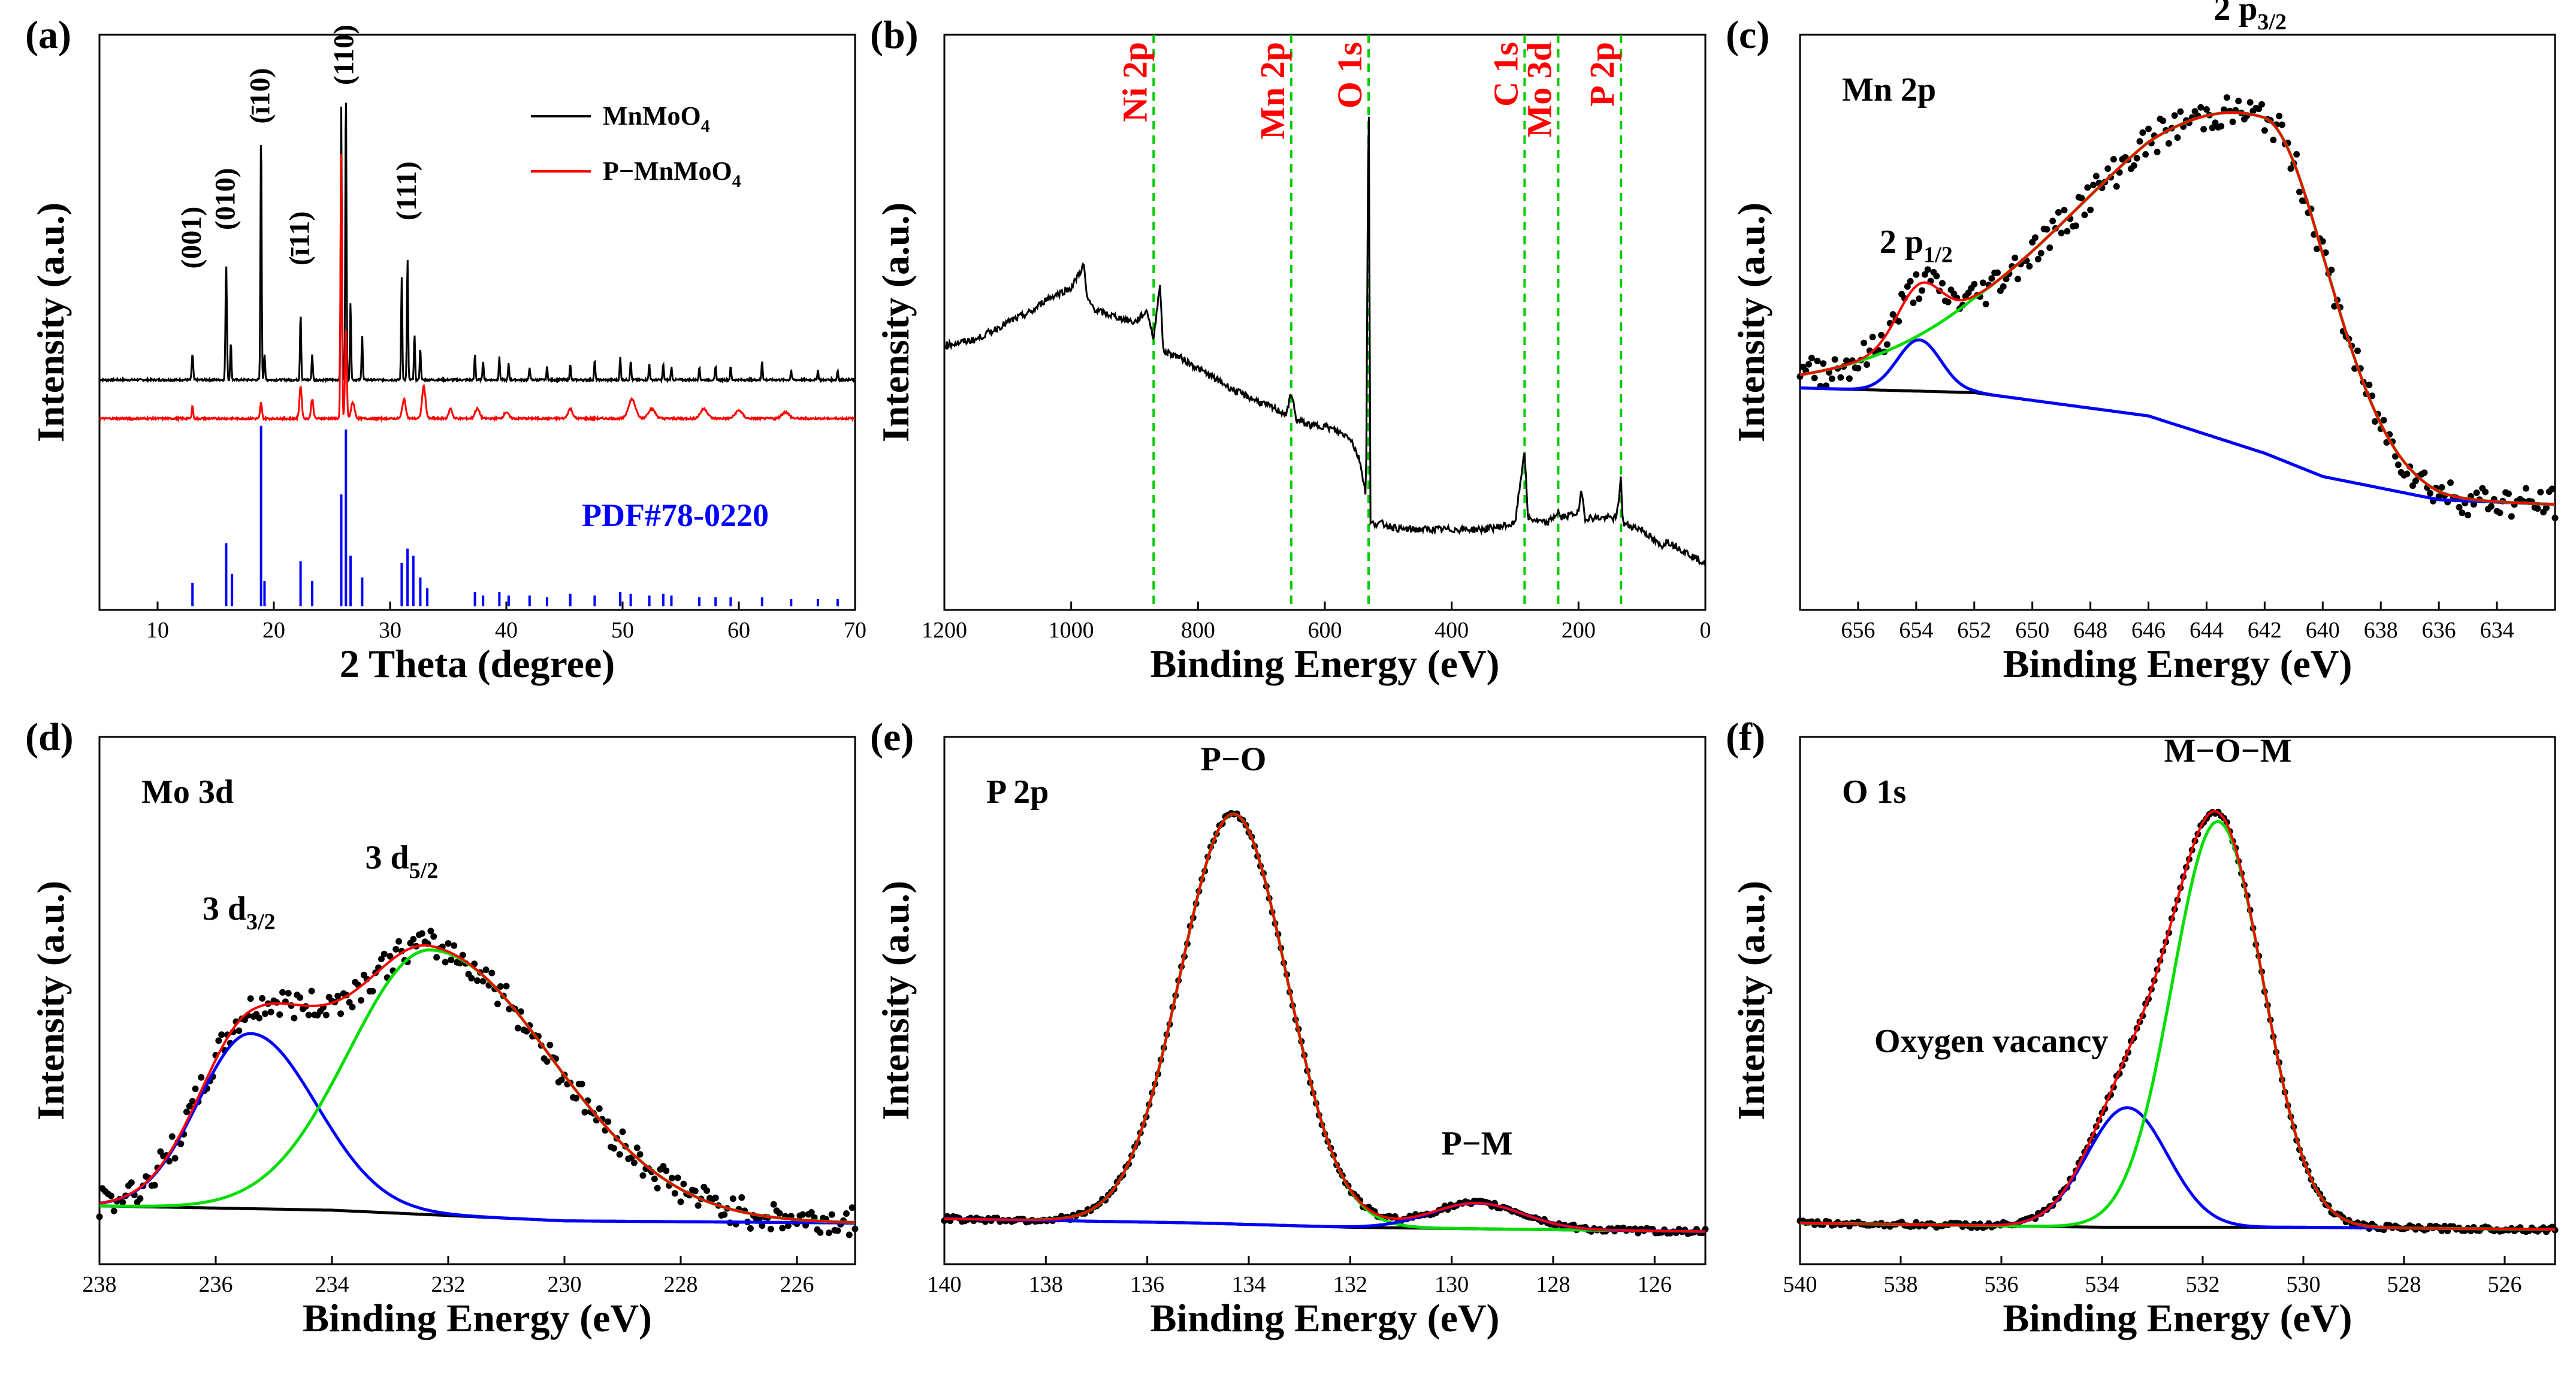 Image resolution: width=2576 pixels, height=1384 pixels. Describe the element at coordinates (2304, 1284) in the screenshot. I see `x-tick-label: 530` at that location.